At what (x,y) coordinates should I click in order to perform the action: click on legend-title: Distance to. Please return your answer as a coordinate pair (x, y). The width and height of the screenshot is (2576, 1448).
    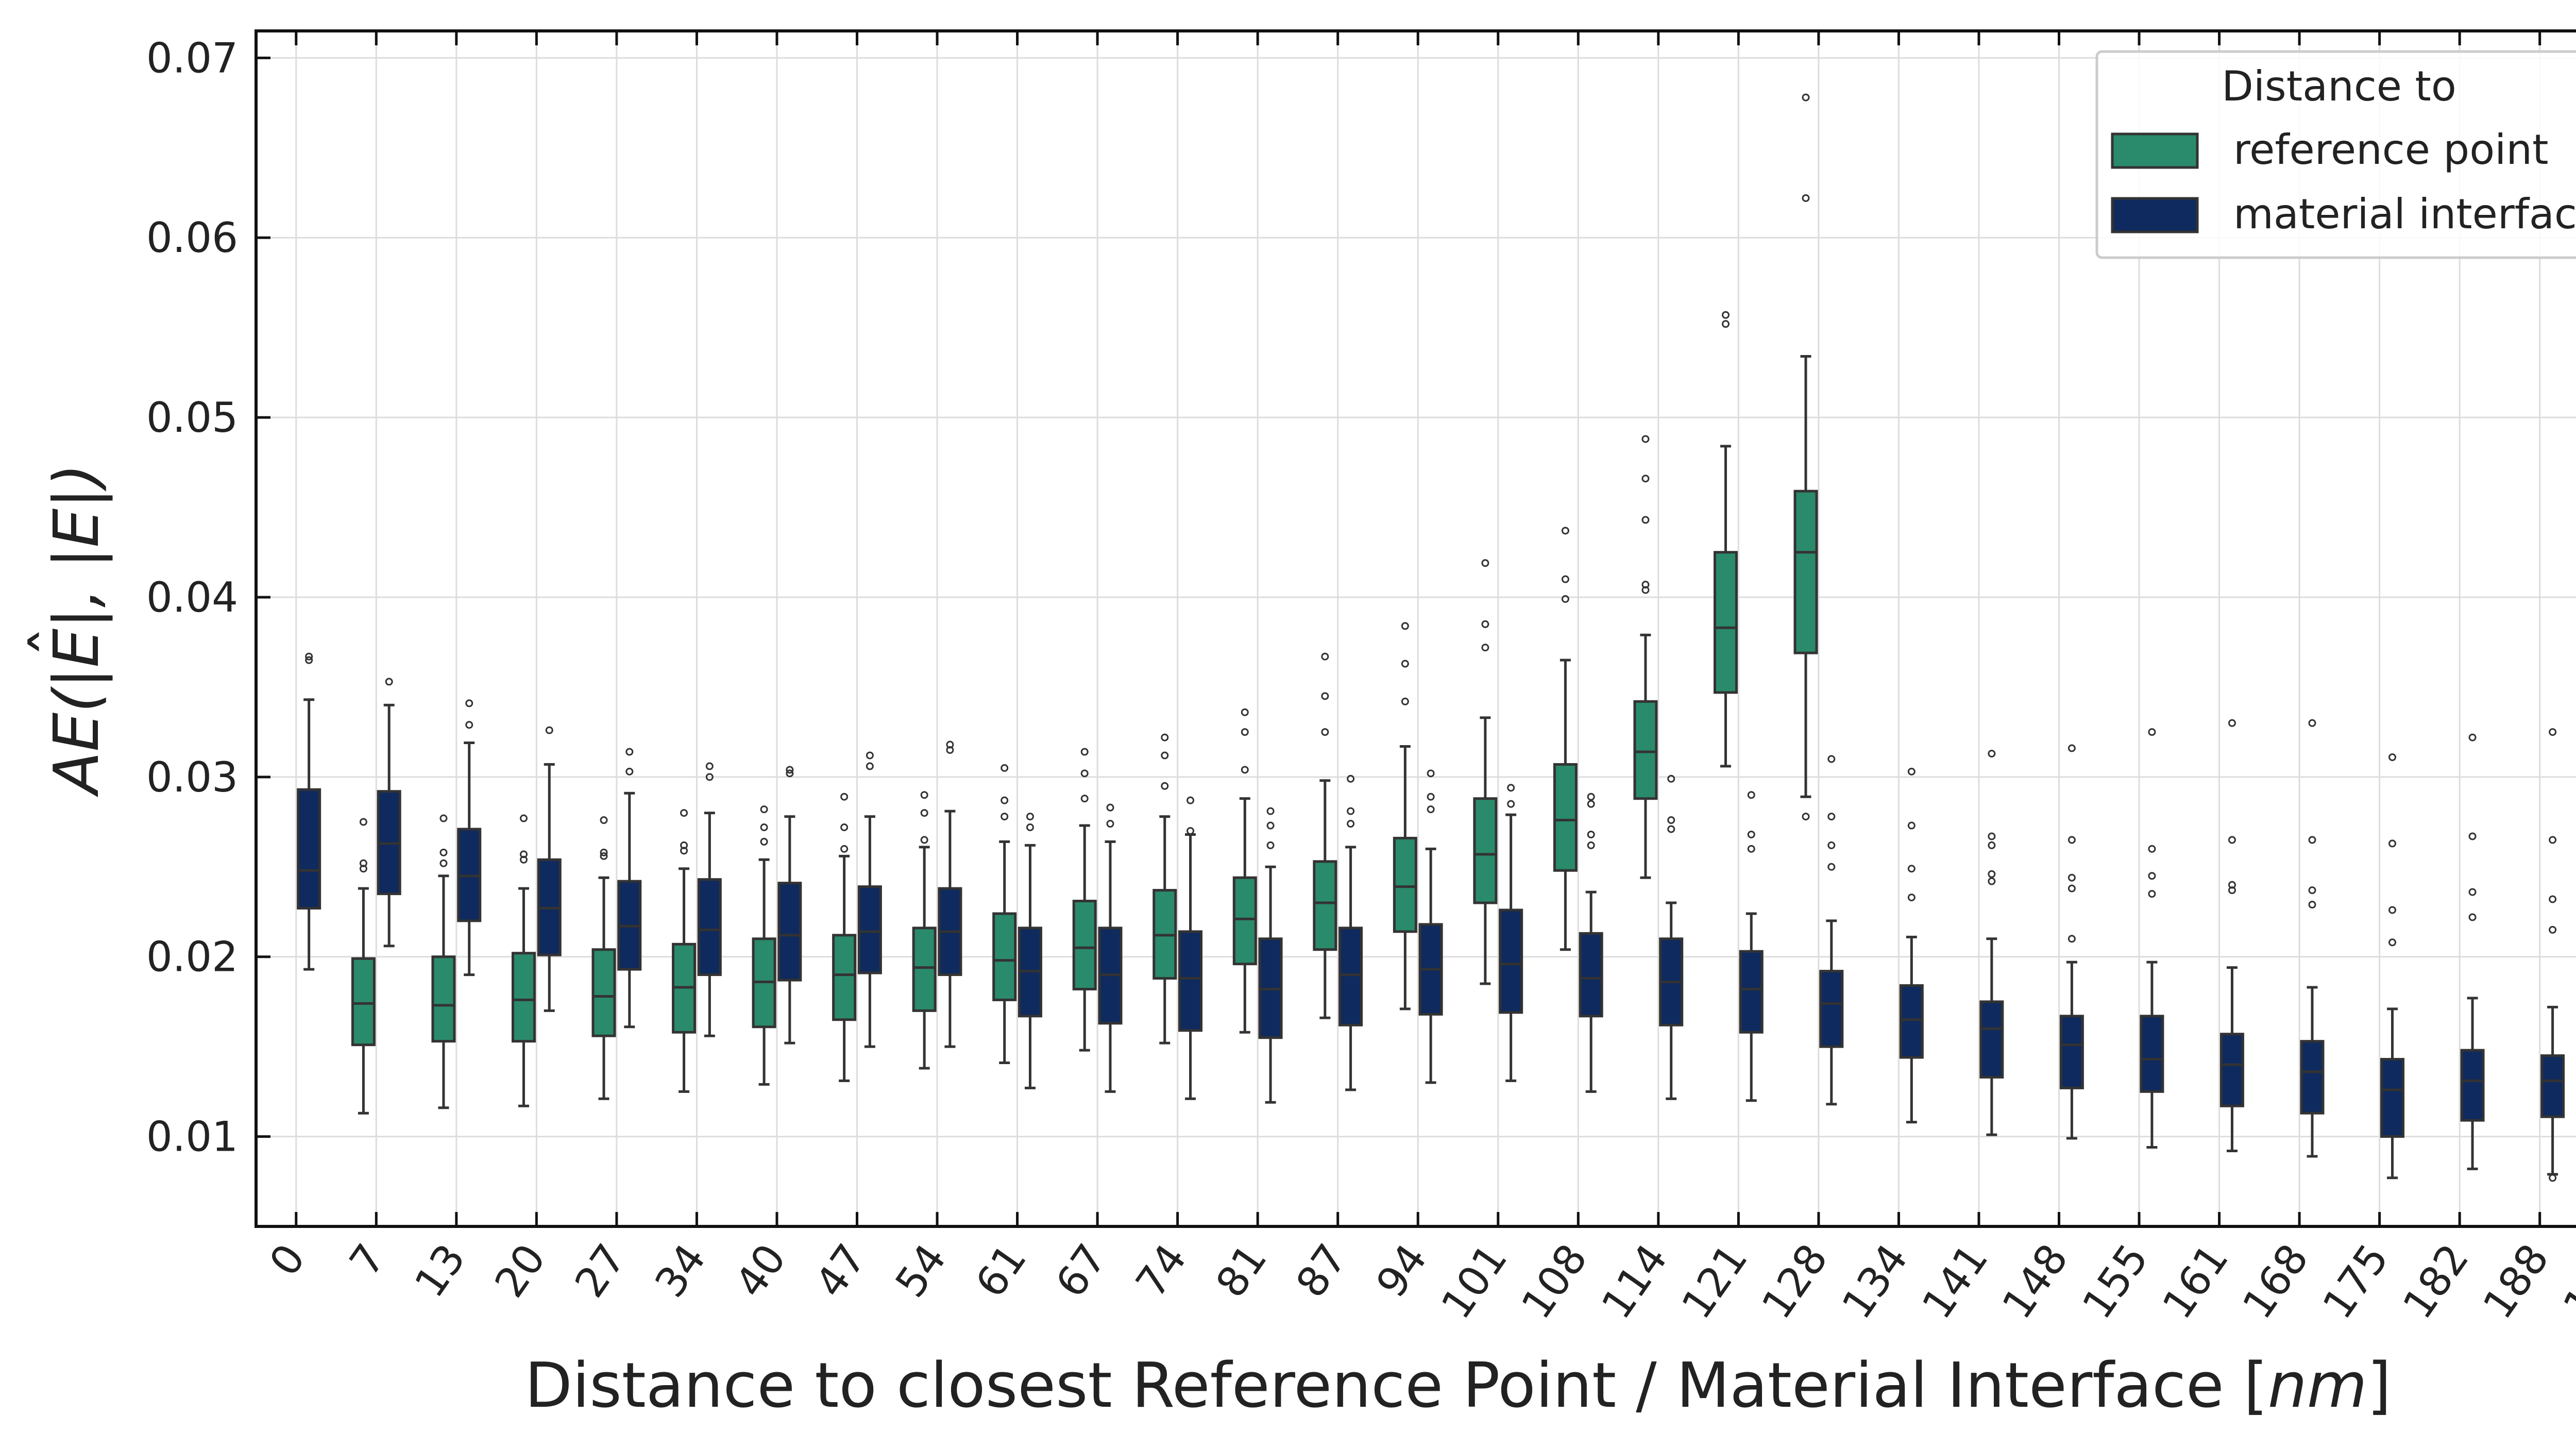
    Looking at the image, I should click on (2339, 86).